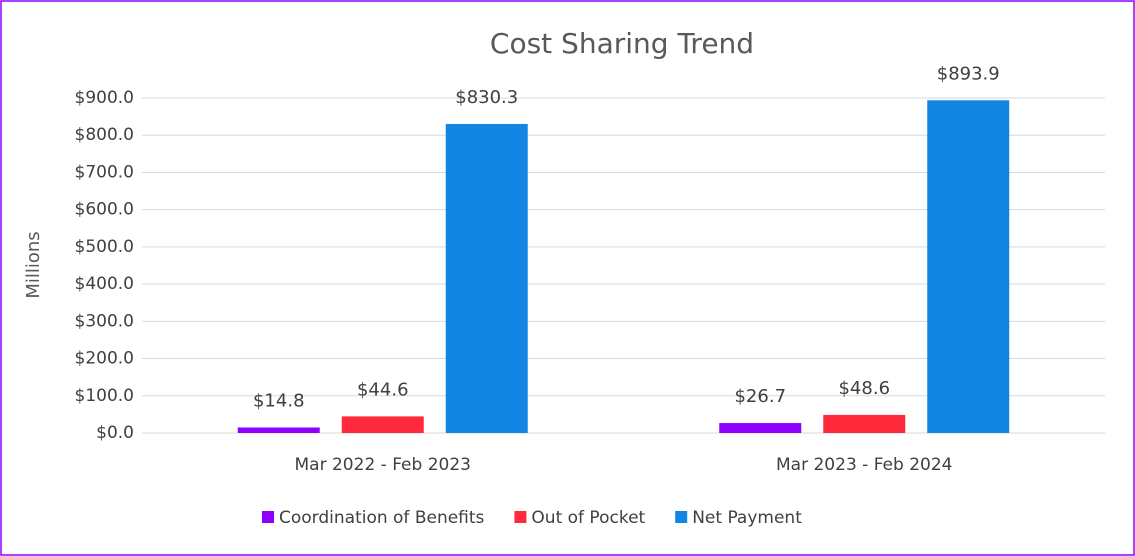 The width and height of the screenshot is (1135, 556). Describe the element at coordinates (760, 396) in the screenshot. I see `value-label: $26.7` at that location.